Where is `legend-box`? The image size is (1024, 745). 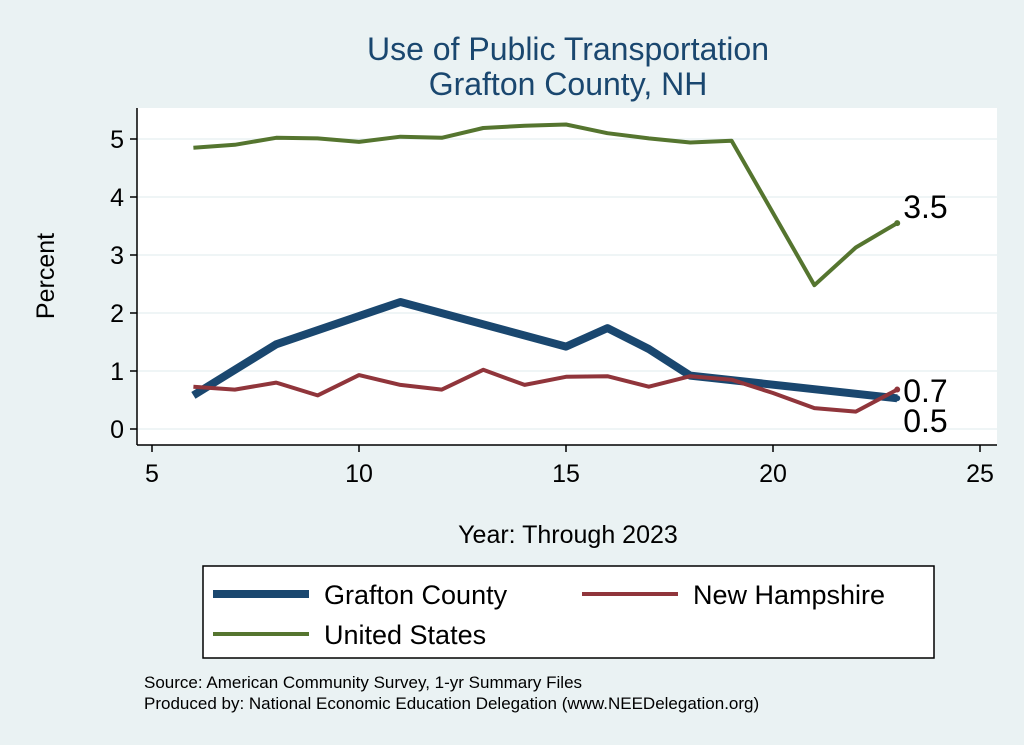 legend-box is located at coordinates (568, 612).